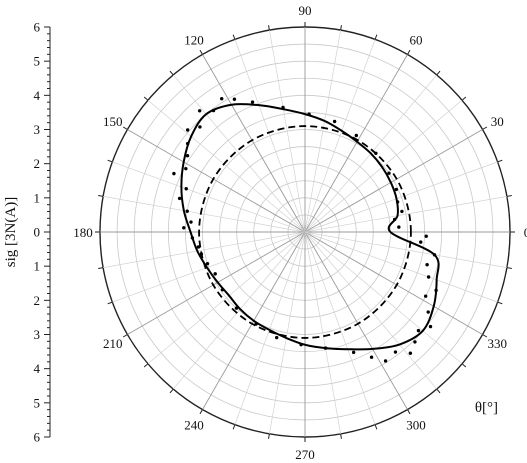 The height and width of the screenshot is (463, 527). Describe the element at coordinates (42, 232) in the screenshot. I see `radial-axis: 6 5 4 3 2 1 0 1 2 3 4 5 6` at that location.